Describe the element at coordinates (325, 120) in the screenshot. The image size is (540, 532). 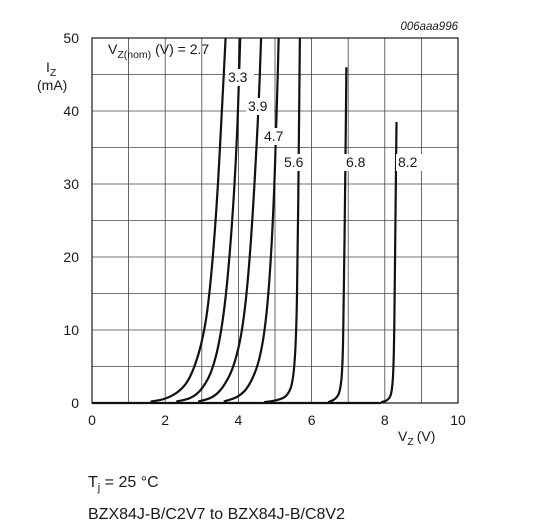
I see `curve-labels: 3.33.9 4.75.6 6.8 8.2` at that location.